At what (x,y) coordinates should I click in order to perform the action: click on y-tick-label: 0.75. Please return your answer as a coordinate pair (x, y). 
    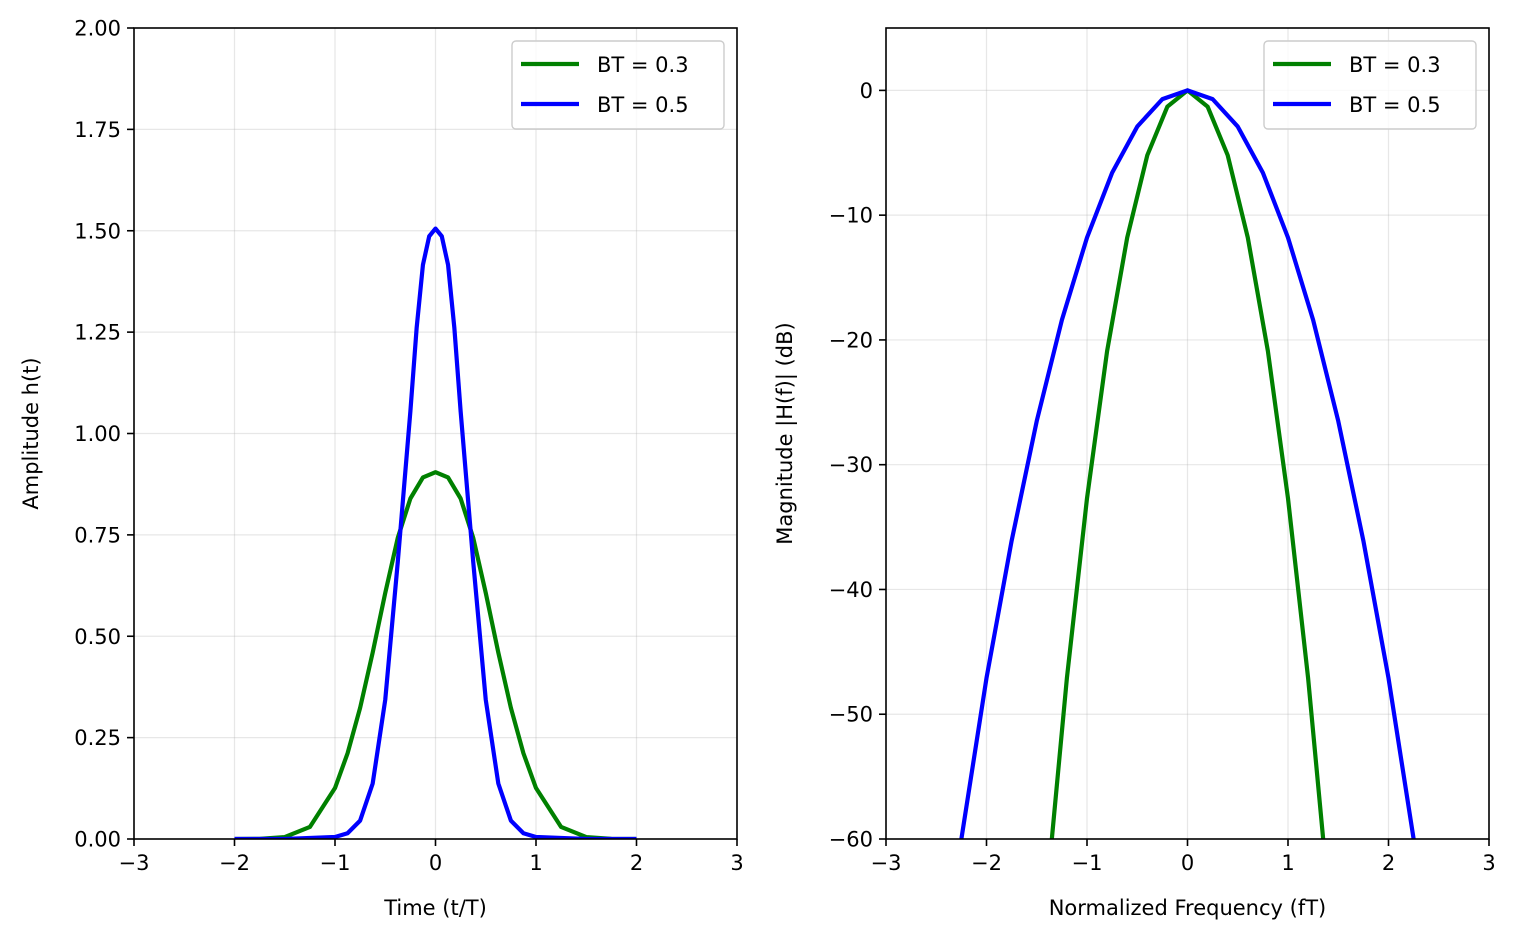
    Looking at the image, I should click on (97, 535).